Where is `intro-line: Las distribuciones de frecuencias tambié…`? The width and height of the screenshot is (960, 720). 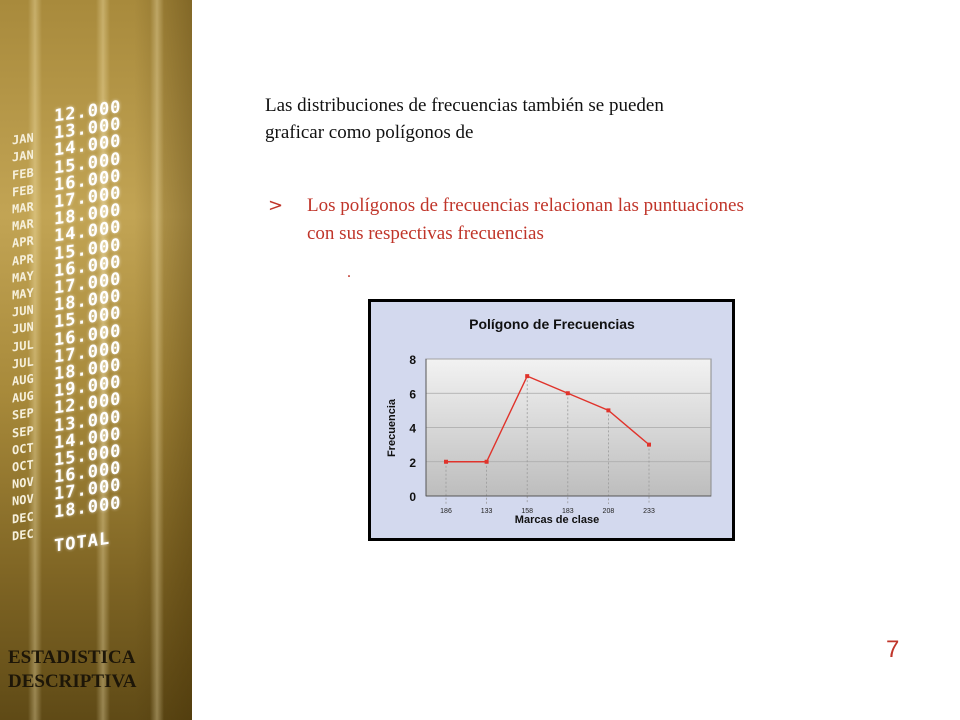
intro-line: Las distribuciones de frecuencias tambié… is located at coordinates (464, 105).